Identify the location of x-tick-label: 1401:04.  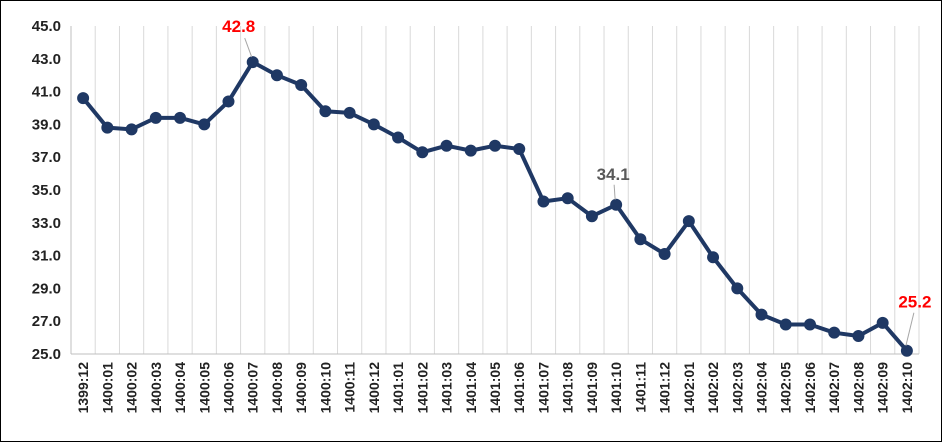
(471, 388).